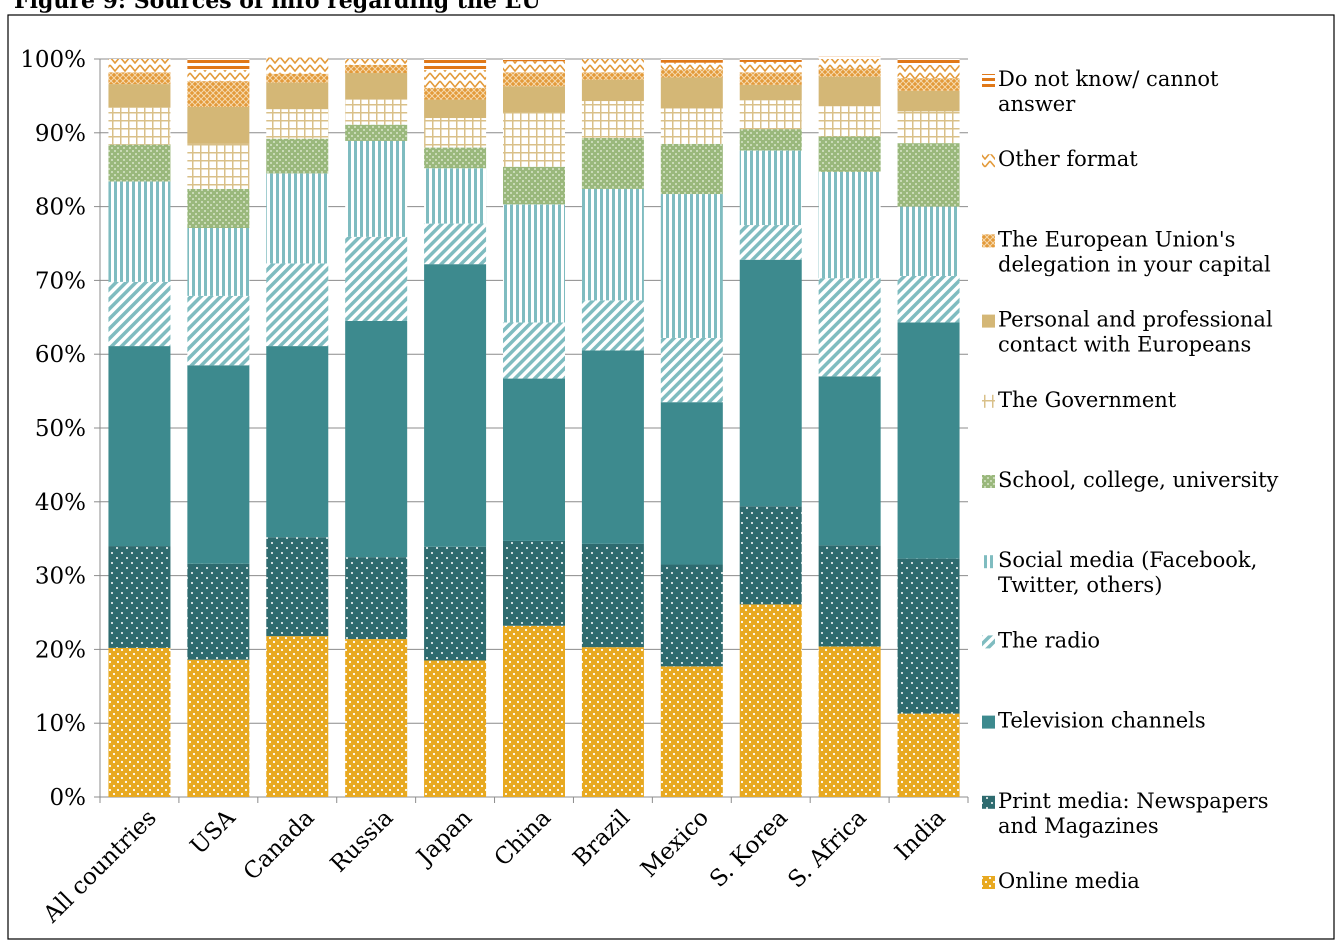  Describe the element at coordinates (60, 134) in the screenshot. I see `y-tick-label: 90%` at that location.